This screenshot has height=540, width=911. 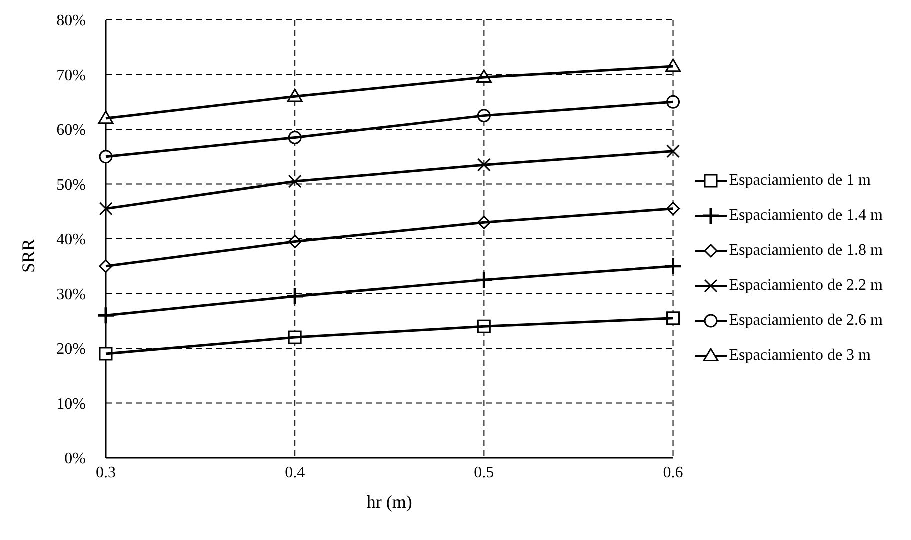 What do you see at coordinates (806, 285) in the screenshot?
I see `legend-label: Espaciamiento de 2.2 m` at bounding box center [806, 285].